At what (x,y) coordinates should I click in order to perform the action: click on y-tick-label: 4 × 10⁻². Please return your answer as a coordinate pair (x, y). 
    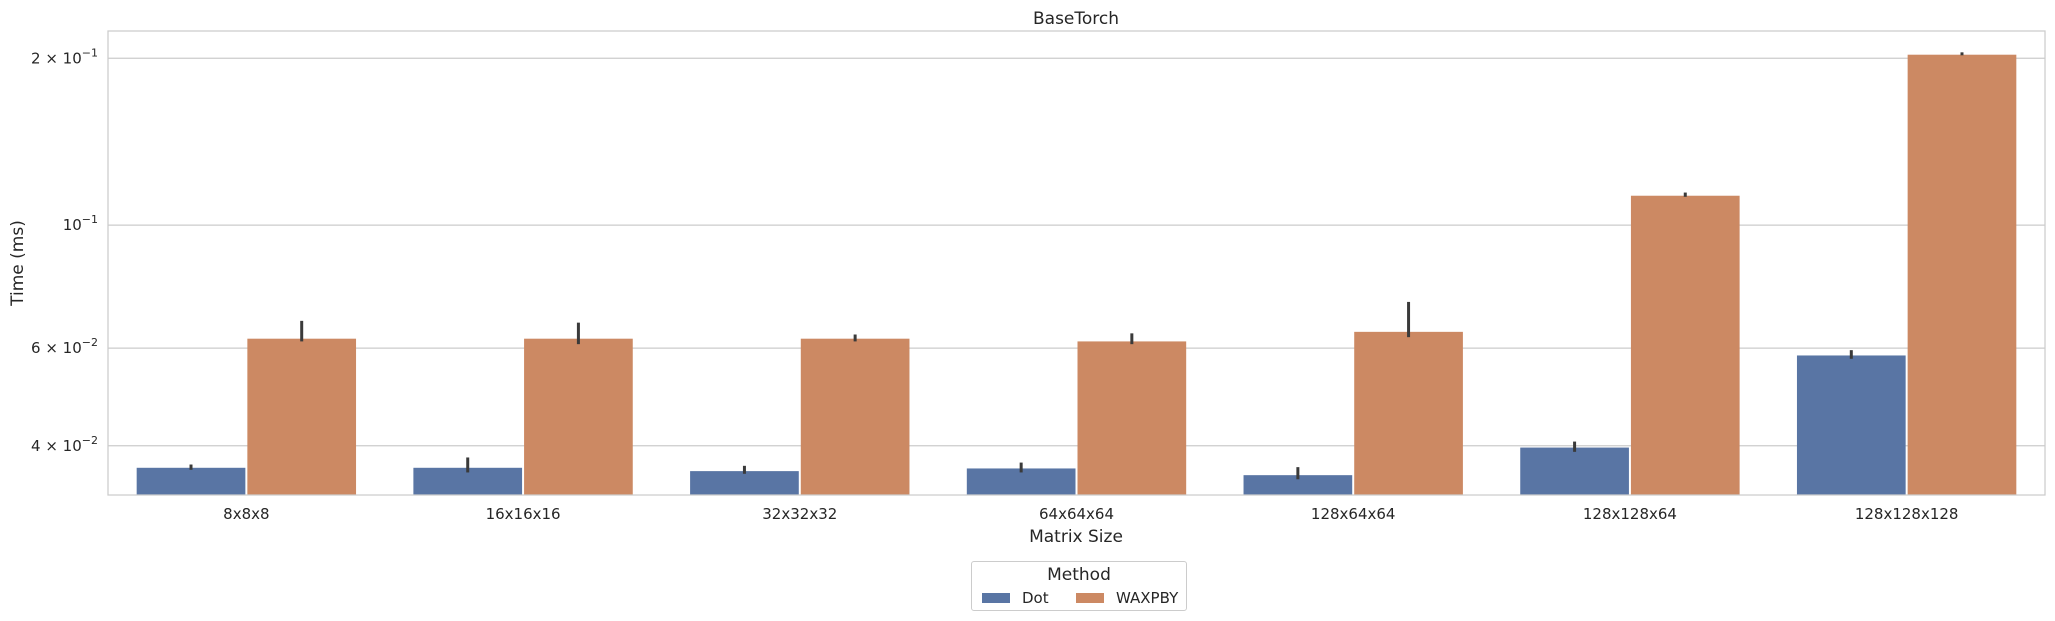
    Looking at the image, I should click on (64, 444).